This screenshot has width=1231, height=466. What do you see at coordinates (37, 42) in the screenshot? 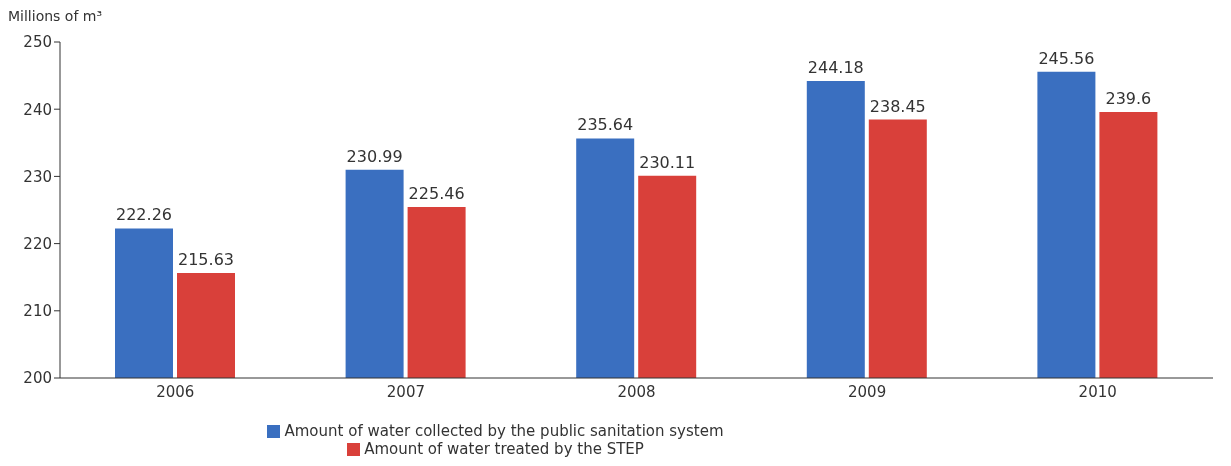
I see `y-tick-label: 250` at bounding box center [37, 42].